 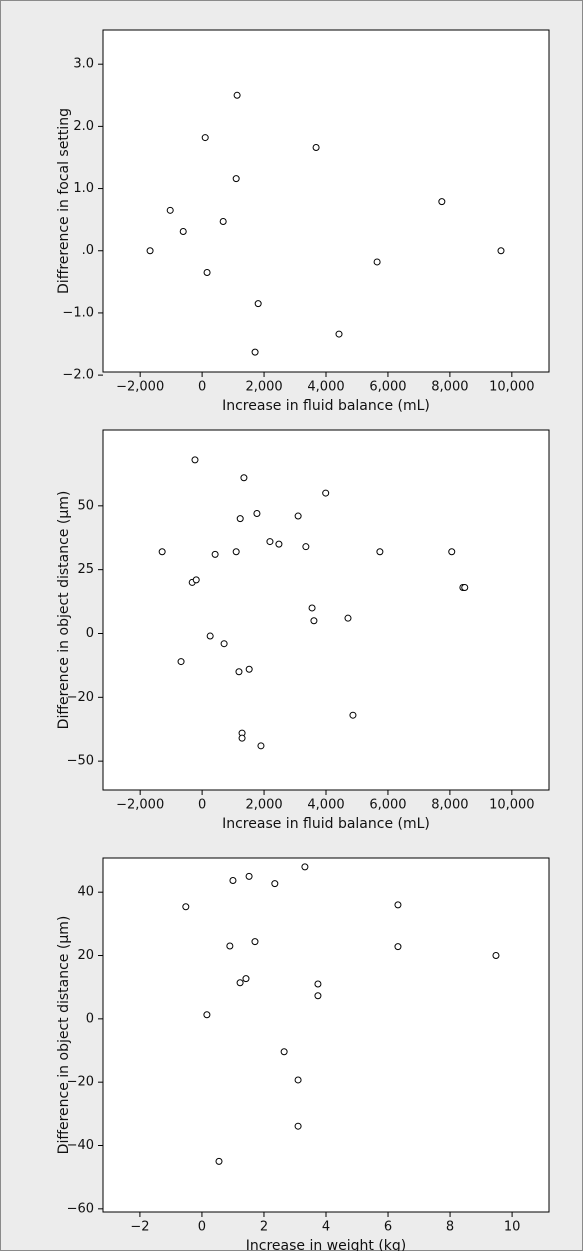 I want to click on y-tick-label: 50, so click(x=85, y=505).